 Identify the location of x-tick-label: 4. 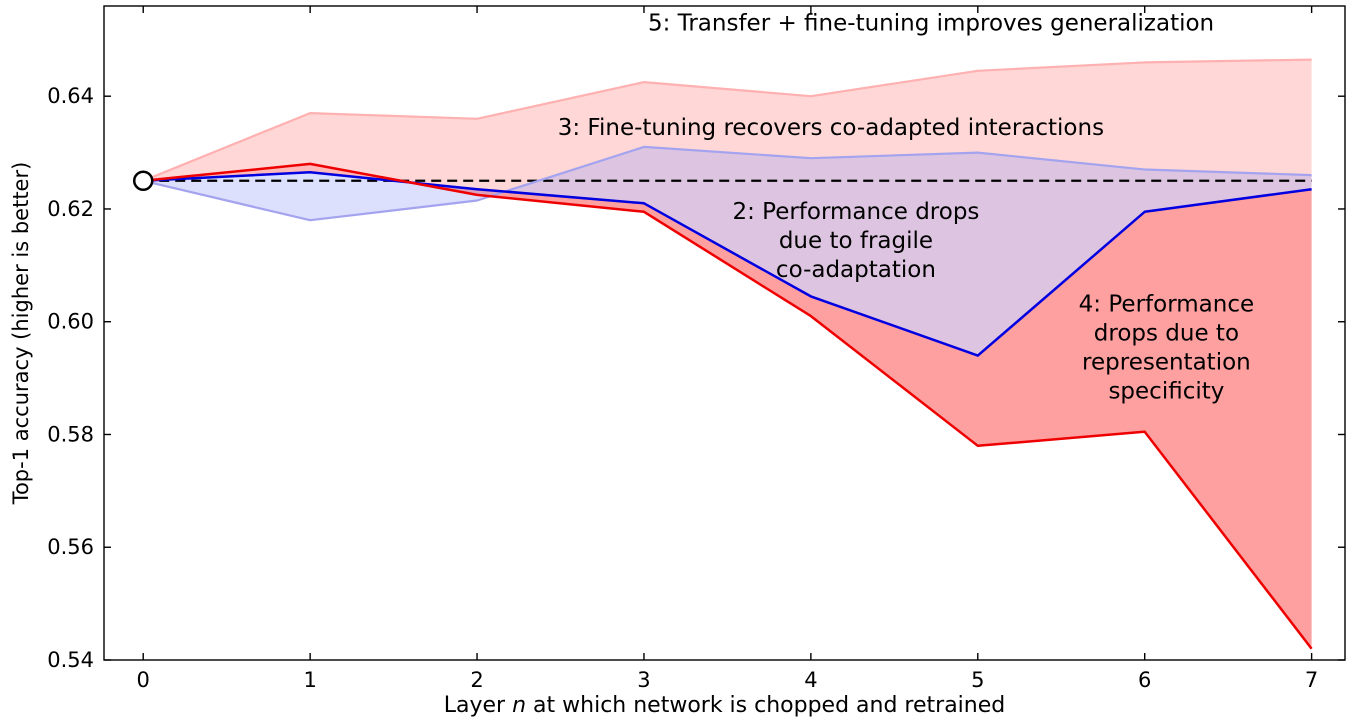
(810, 680).